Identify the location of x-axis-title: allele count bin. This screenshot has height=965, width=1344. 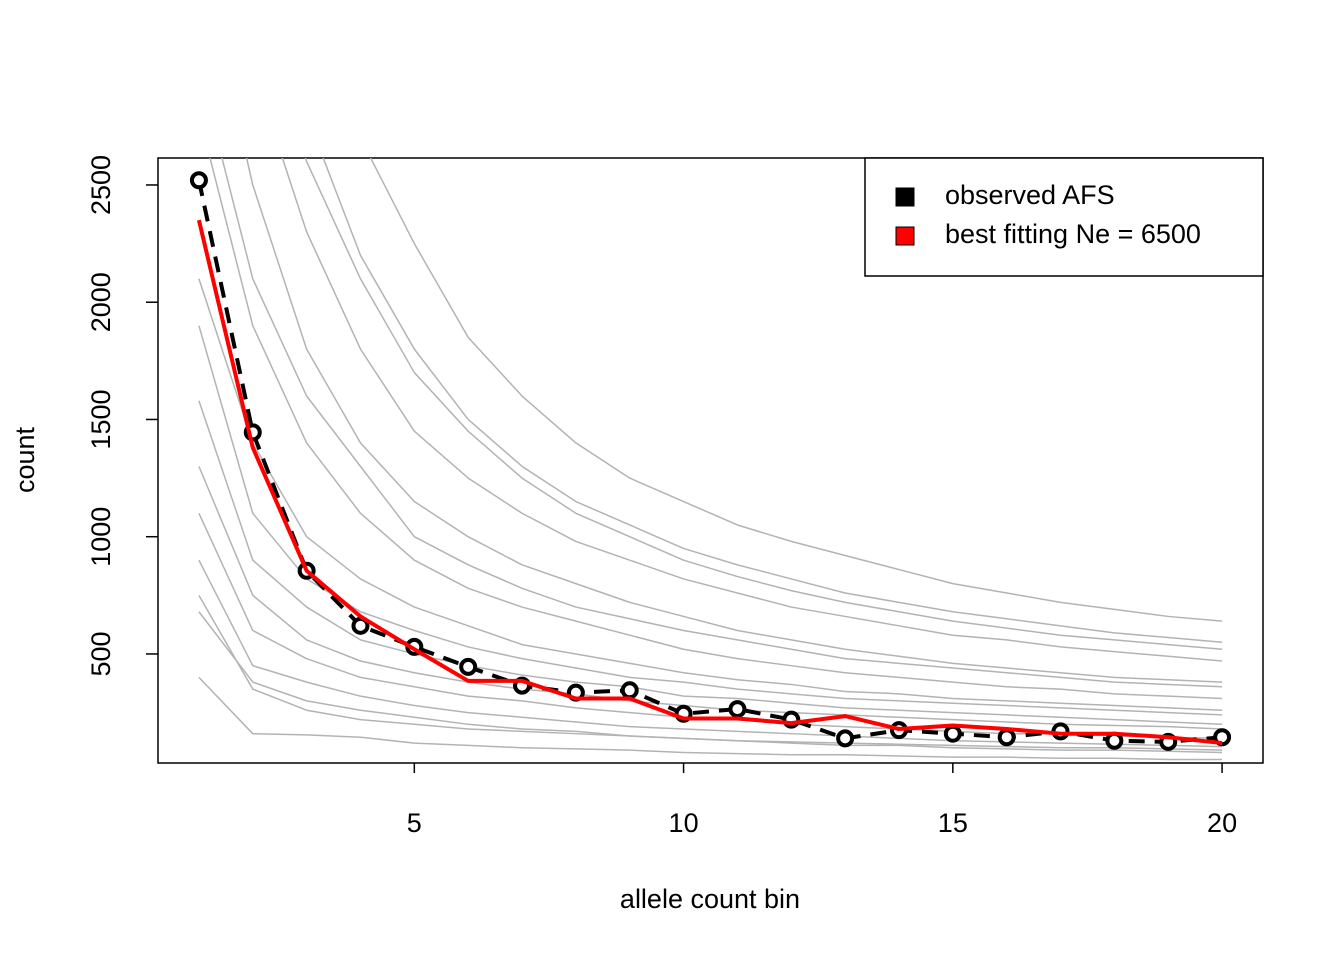
(710, 899).